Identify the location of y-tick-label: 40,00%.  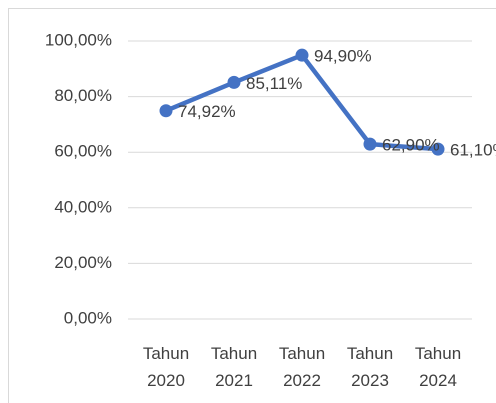
(83, 206).